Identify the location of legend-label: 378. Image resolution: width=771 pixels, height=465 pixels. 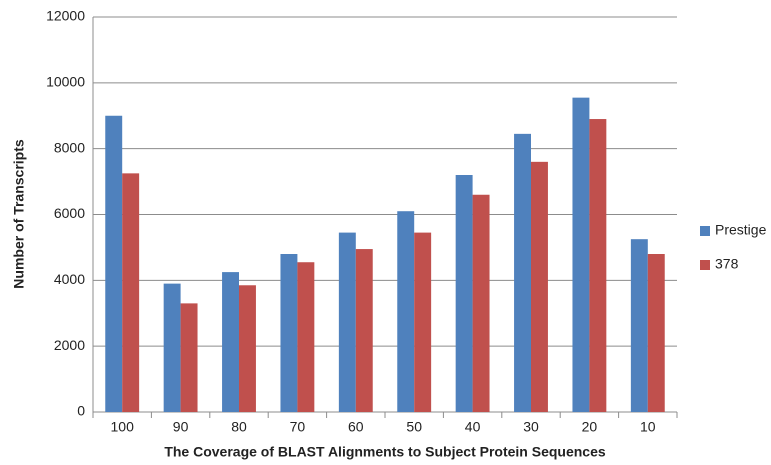
(727, 264).